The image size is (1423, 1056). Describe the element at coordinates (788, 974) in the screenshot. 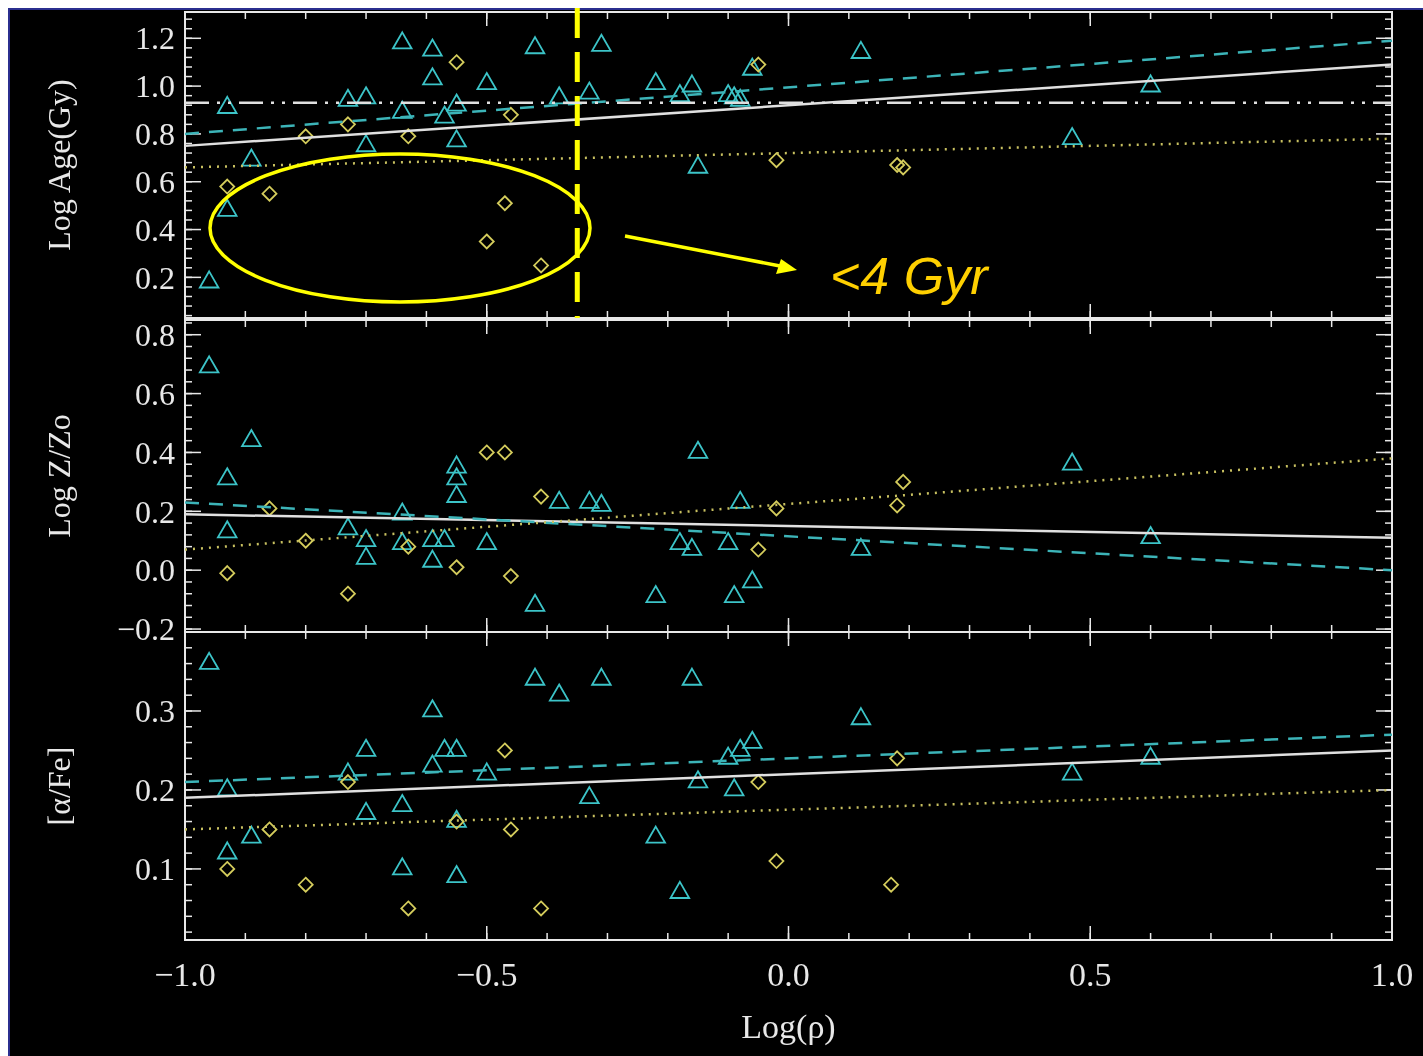

I see `x-tick-label: 0.0` at that location.